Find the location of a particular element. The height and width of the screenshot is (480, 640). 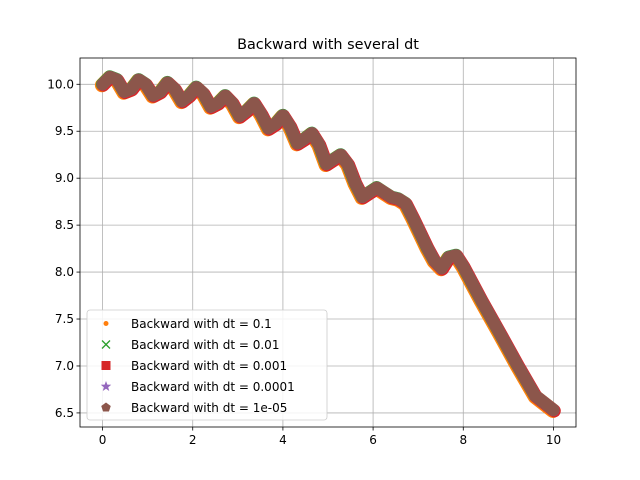

legend-label: Backward with dt = 0.0001 is located at coordinates (213, 387).